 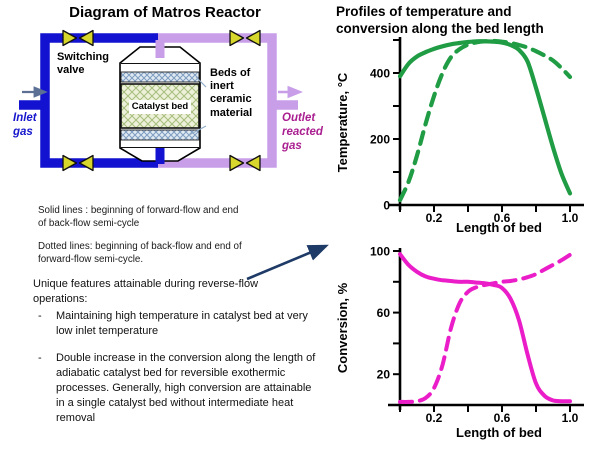 I want to click on callout-arrow-line, so click(x=287, y=262).